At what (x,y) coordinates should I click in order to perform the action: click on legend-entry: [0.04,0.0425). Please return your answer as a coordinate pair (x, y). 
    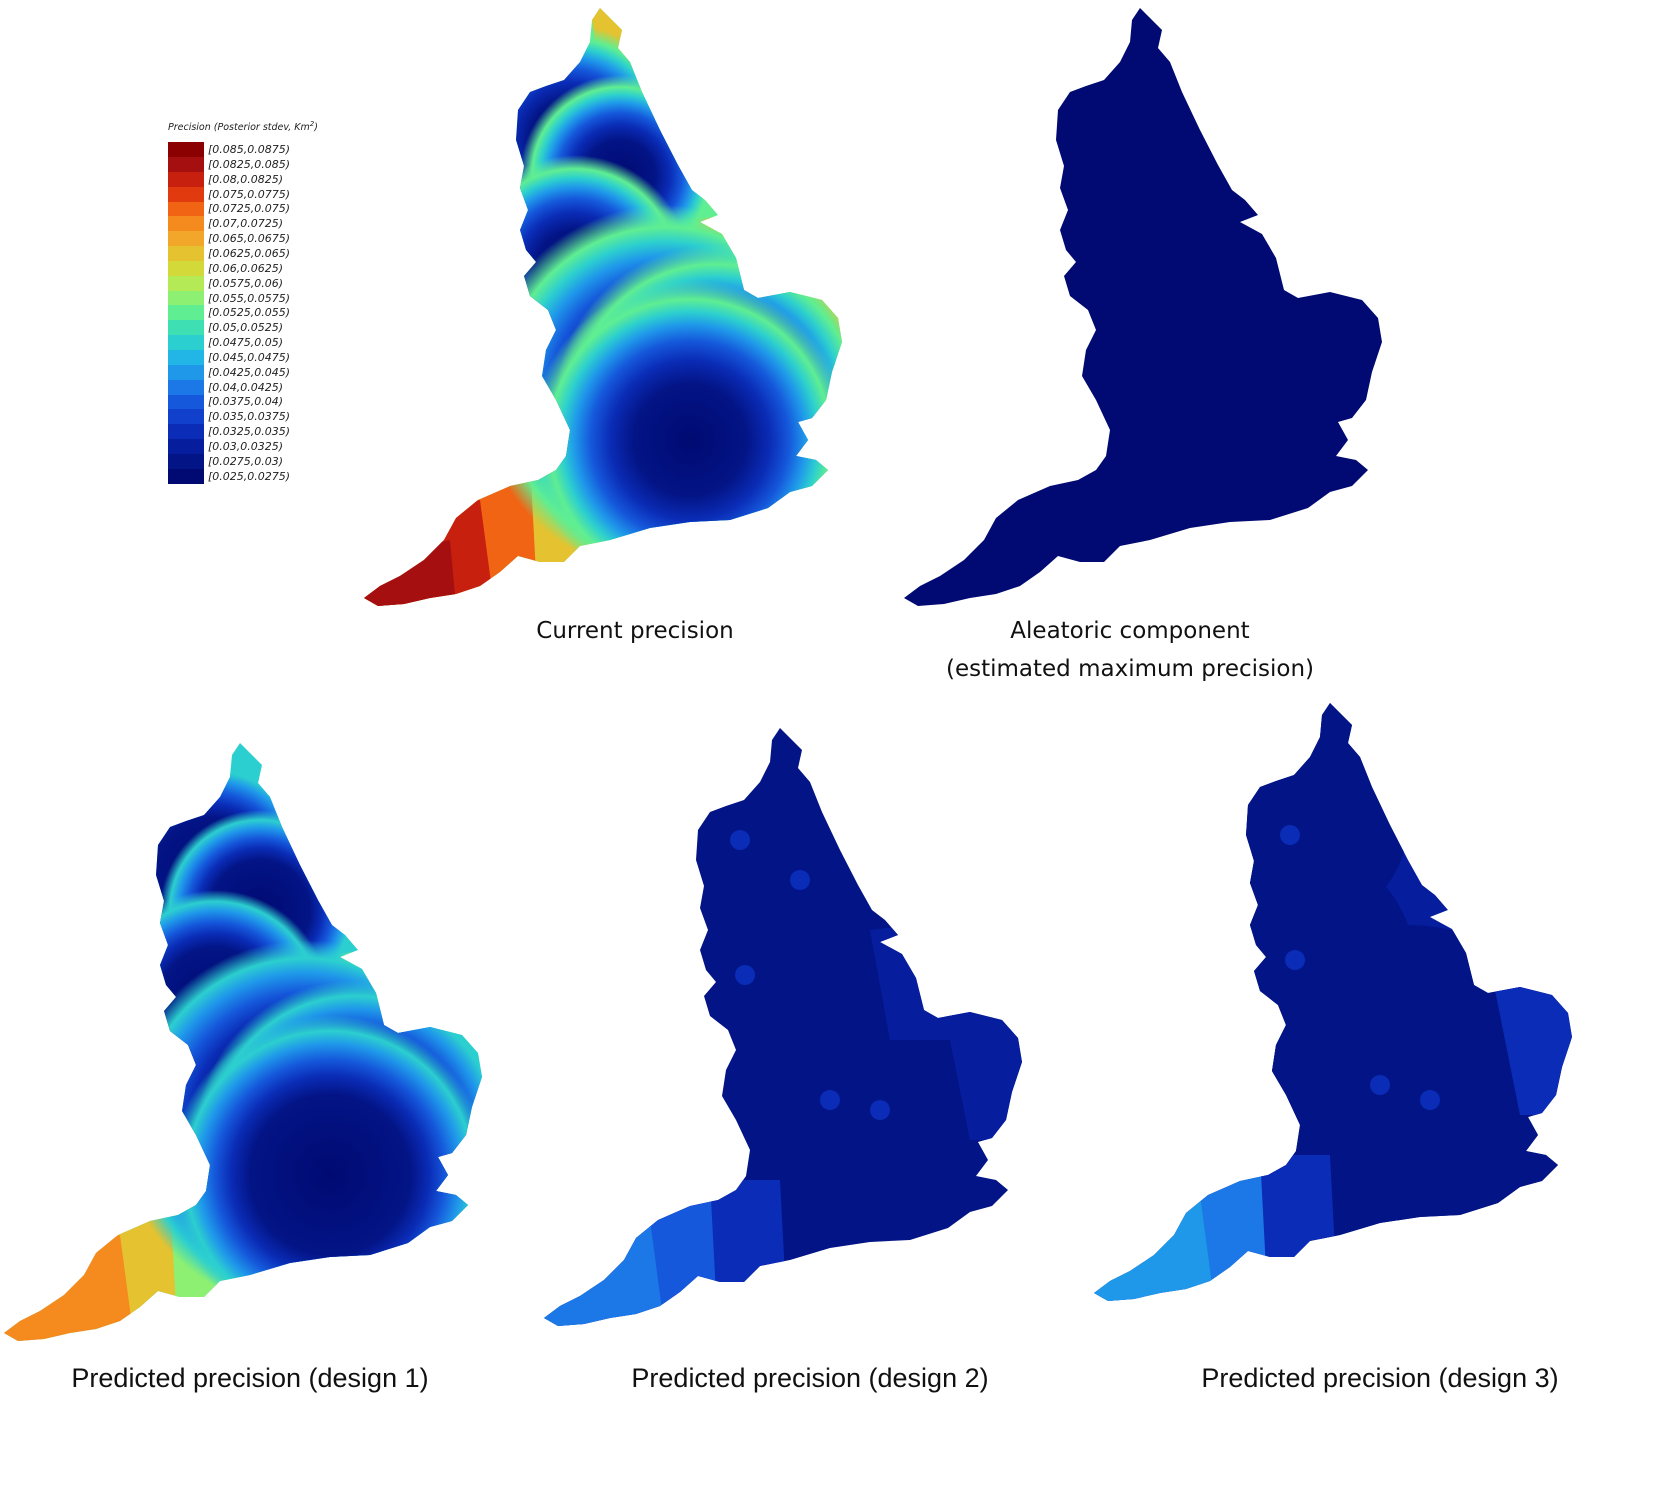
    Looking at the image, I should click on (268, 387).